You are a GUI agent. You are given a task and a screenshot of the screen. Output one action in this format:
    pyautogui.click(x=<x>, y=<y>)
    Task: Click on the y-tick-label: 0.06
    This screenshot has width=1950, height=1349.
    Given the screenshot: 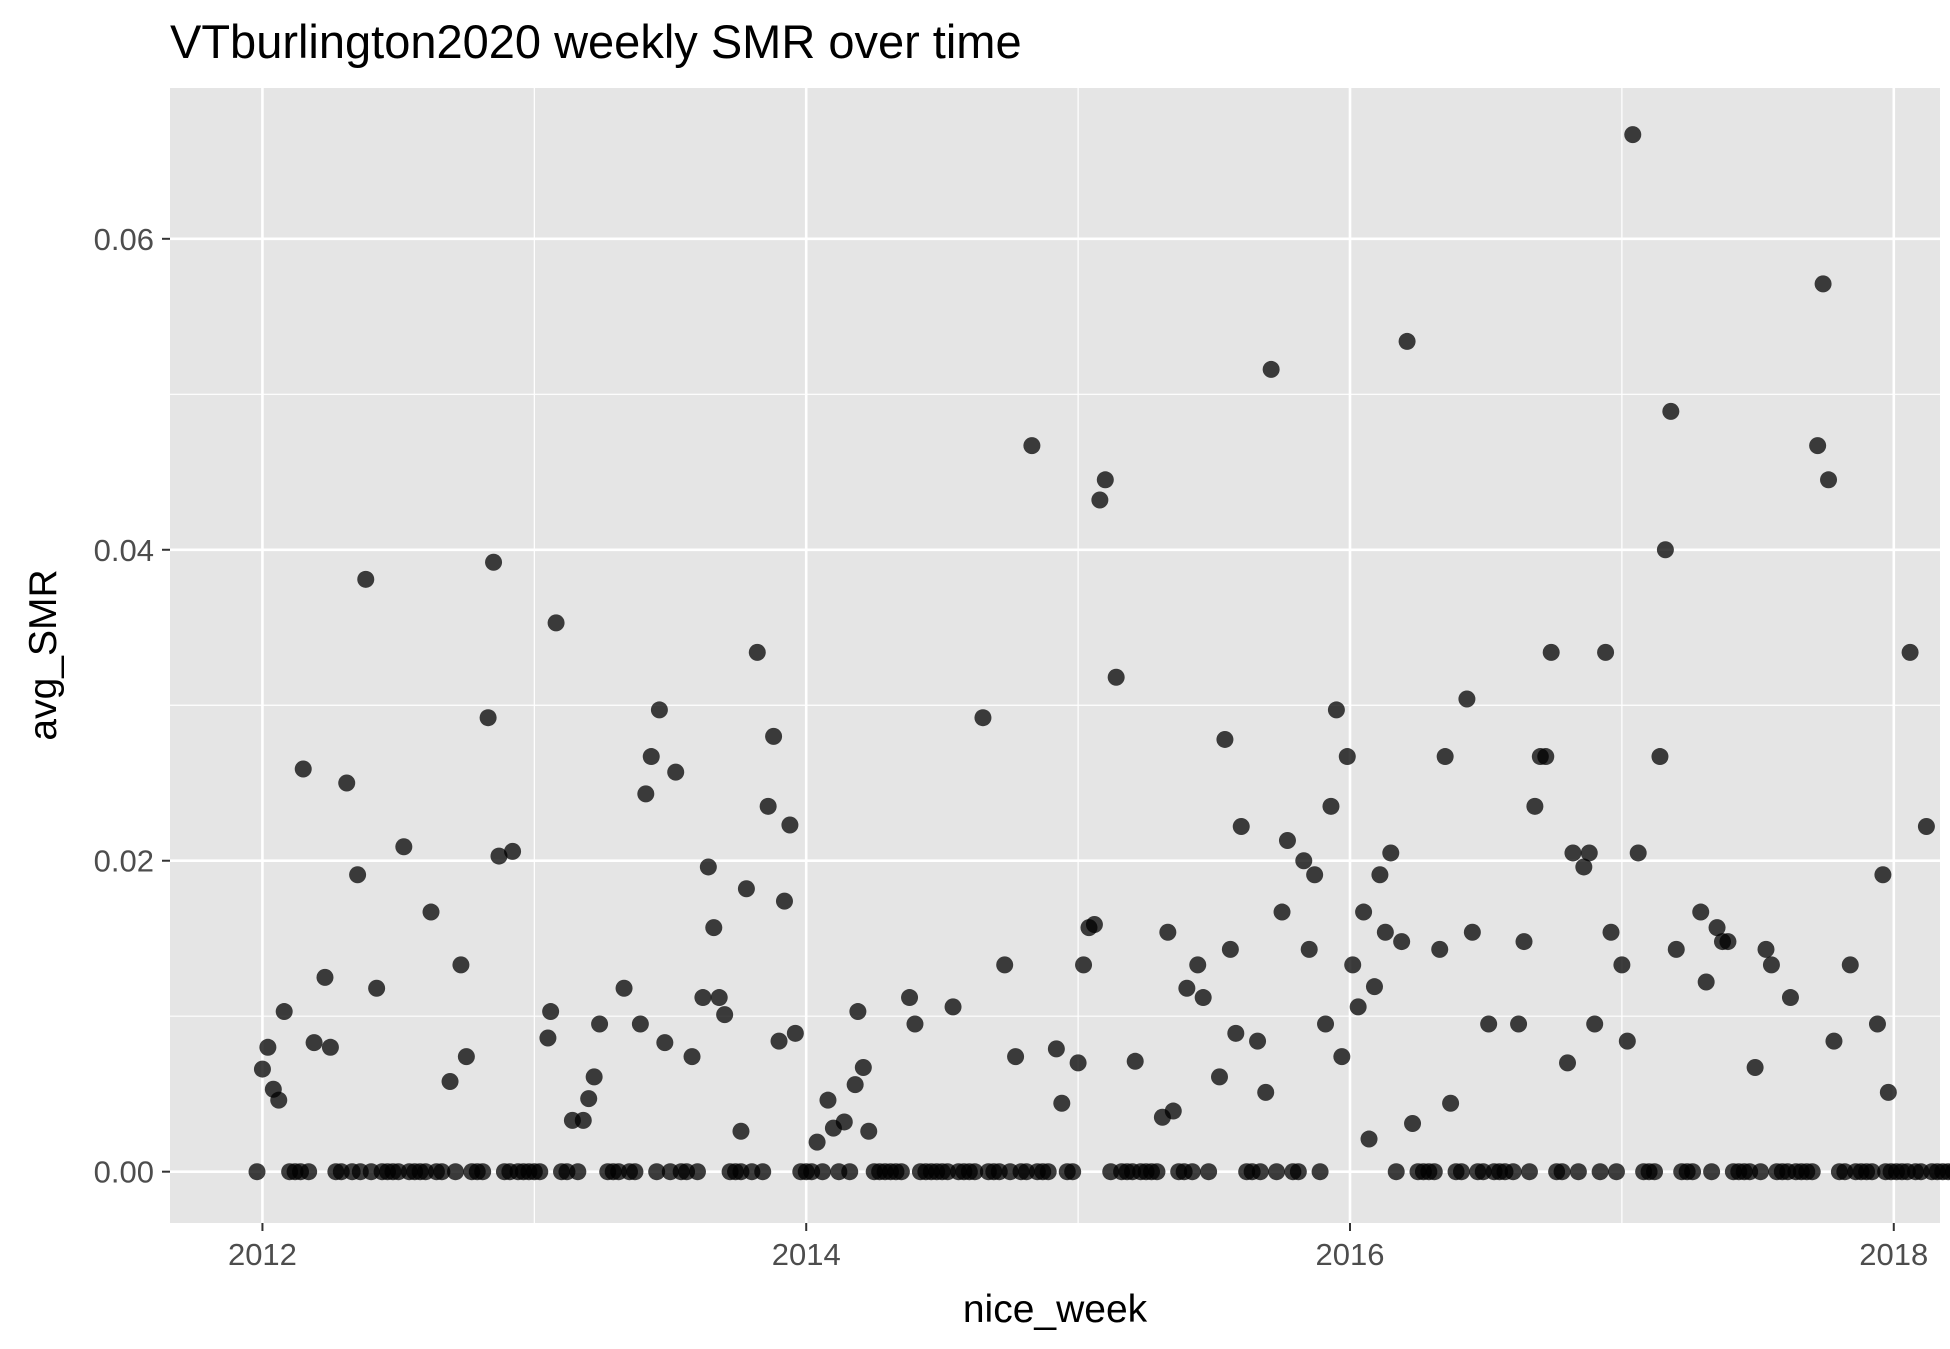 What is the action you would take?
    pyautogui.click(x=124, y=239)
    